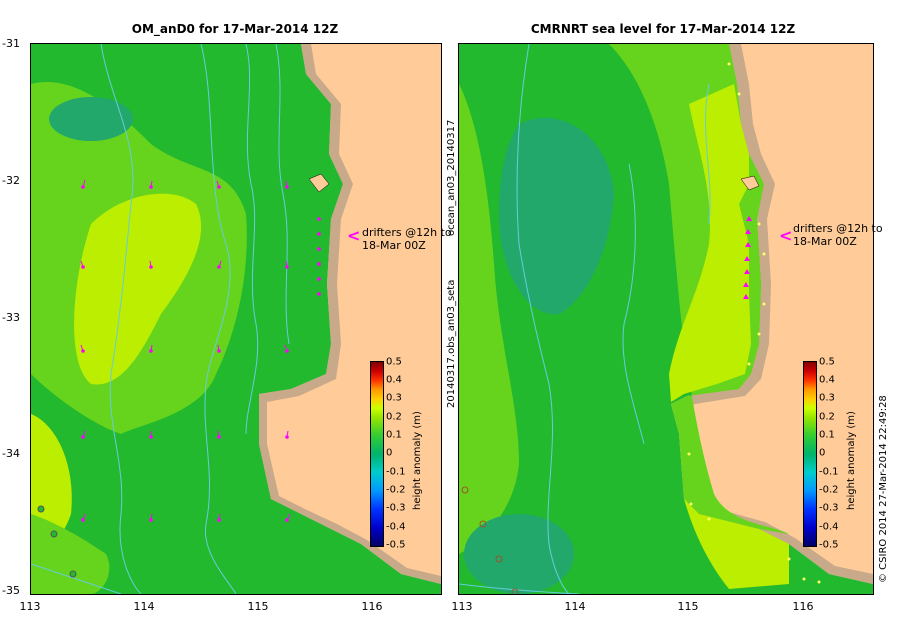 The height and width of the screenshot is (630, 900). Describe the element at coordinates (810, 454) in the screenshot. I see `right-colorbar` at that location.